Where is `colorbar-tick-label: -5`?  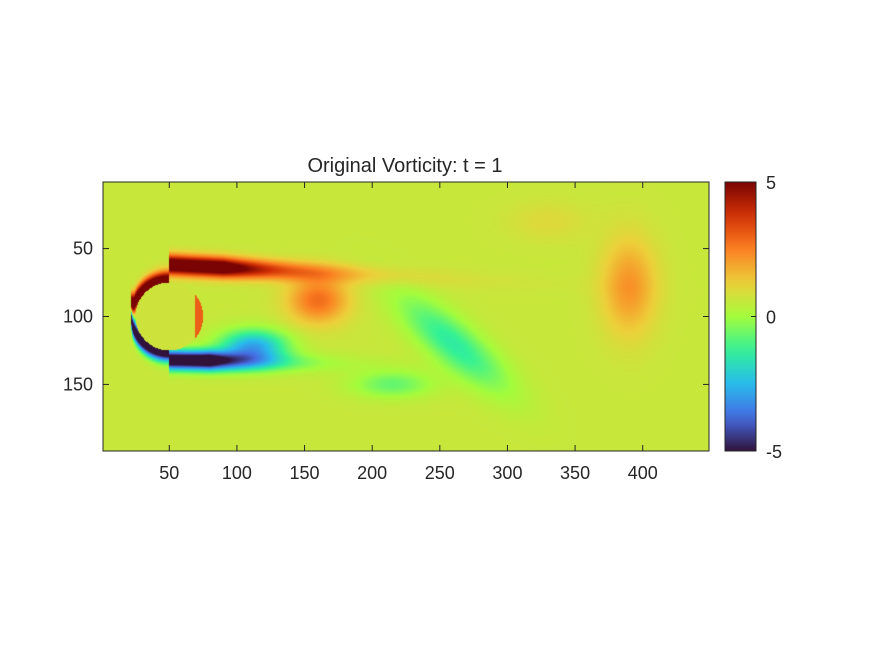 colorbar-tick-label: -5 is located at coordinates (774, 452).